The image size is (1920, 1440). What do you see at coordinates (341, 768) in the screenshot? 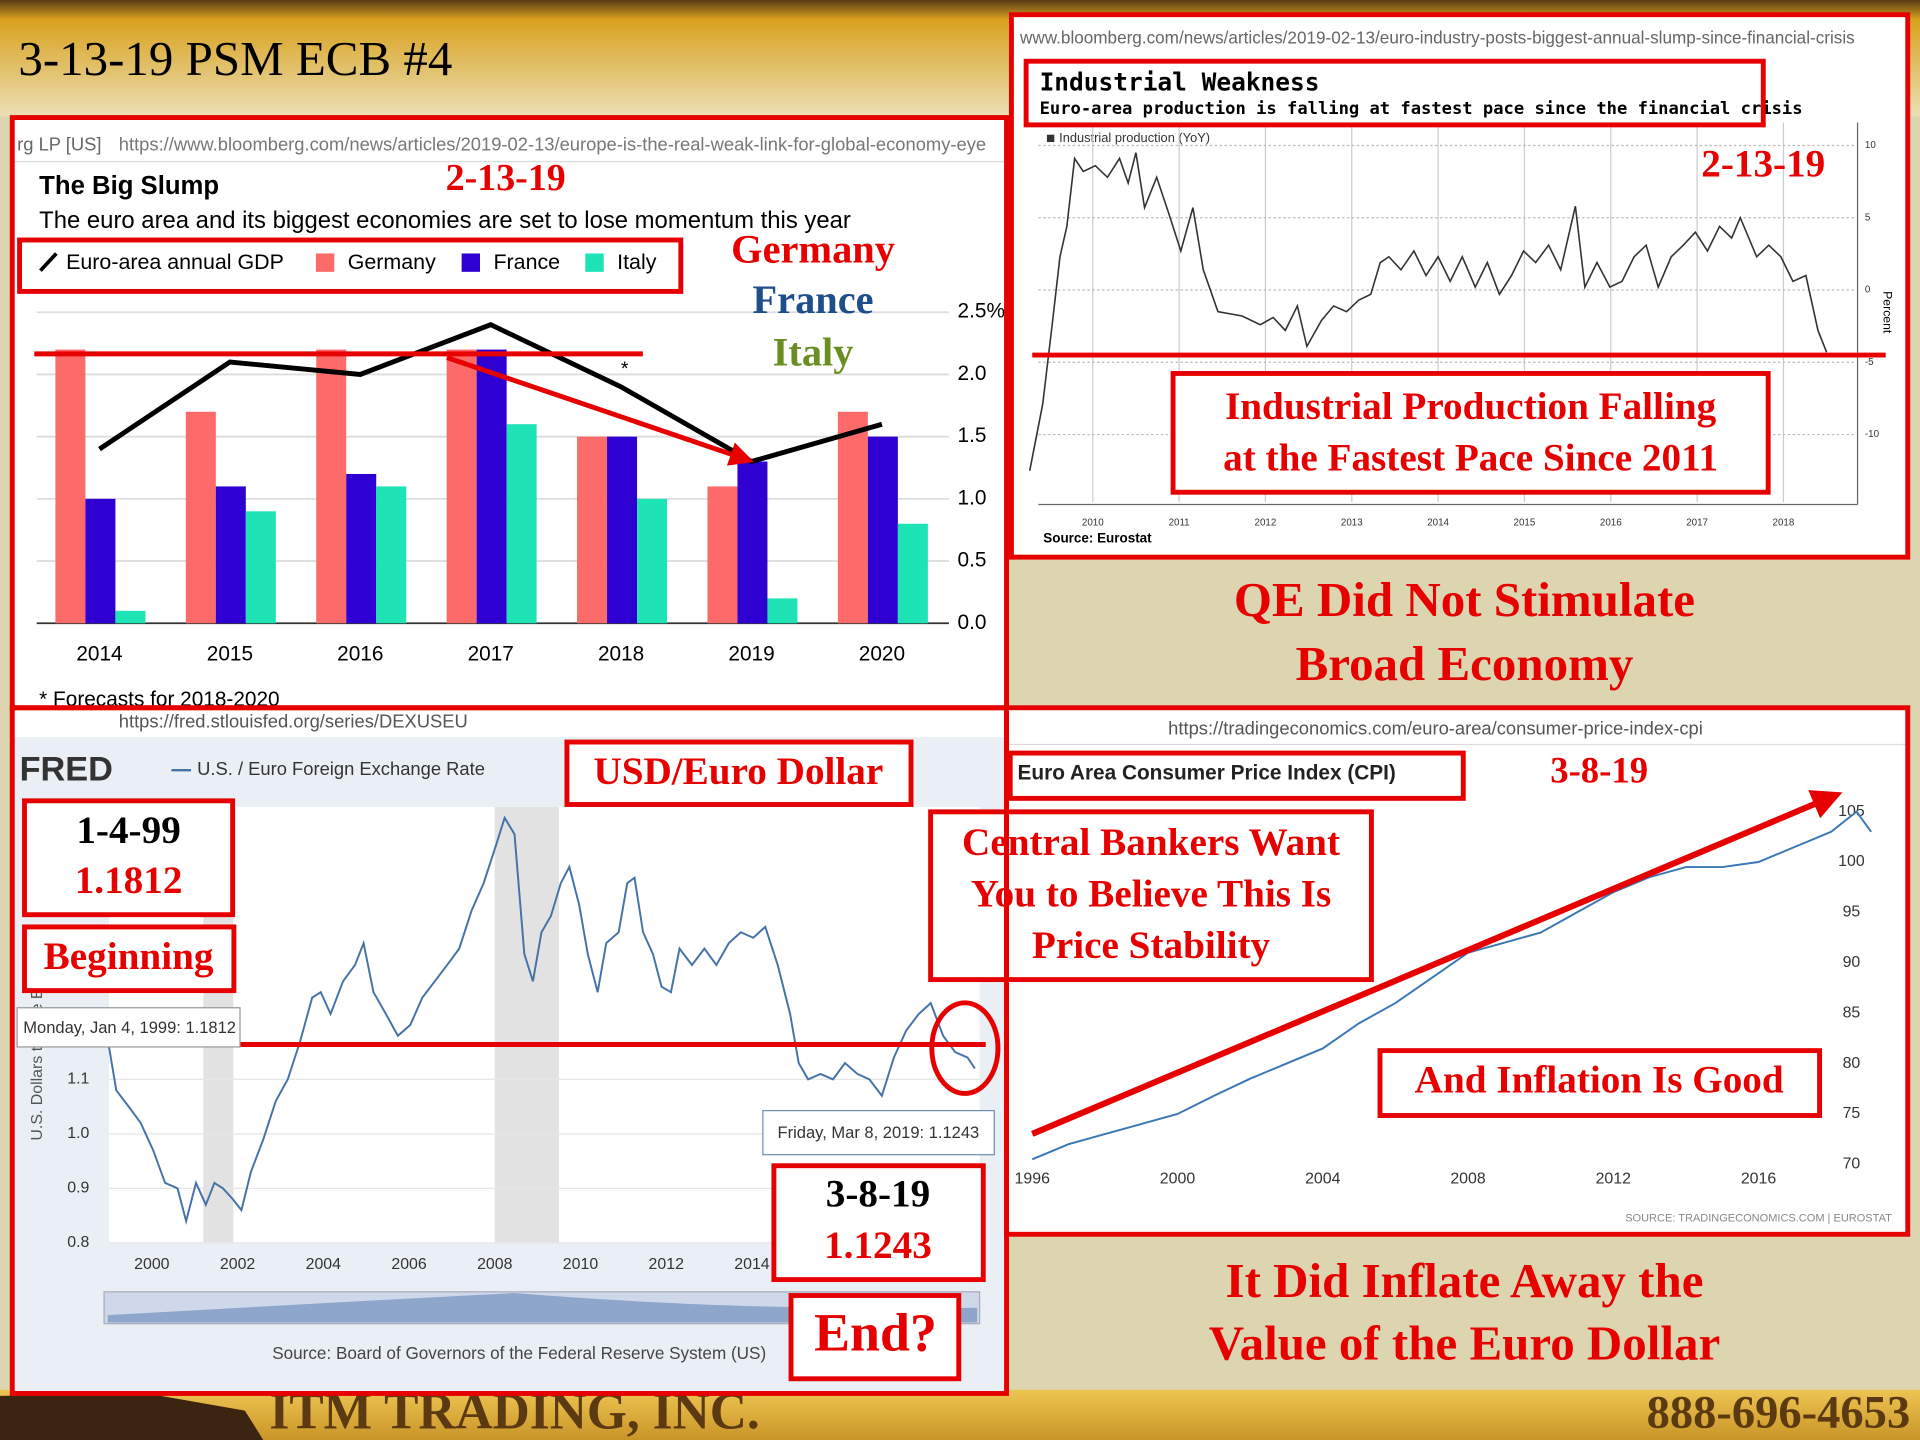
I see `legend-label: U.S. / Euro Foreign Exchange Rate` at bounding box center [341, 768].